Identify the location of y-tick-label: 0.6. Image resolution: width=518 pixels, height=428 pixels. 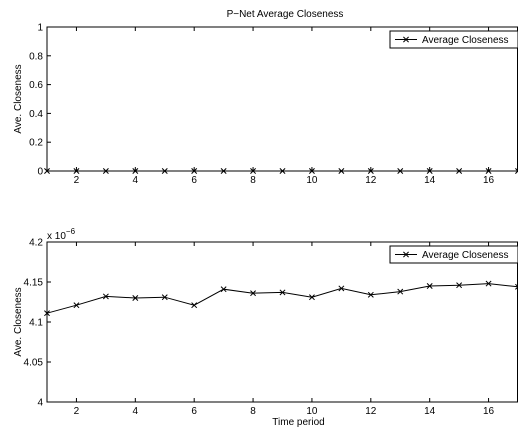
(36, 85).